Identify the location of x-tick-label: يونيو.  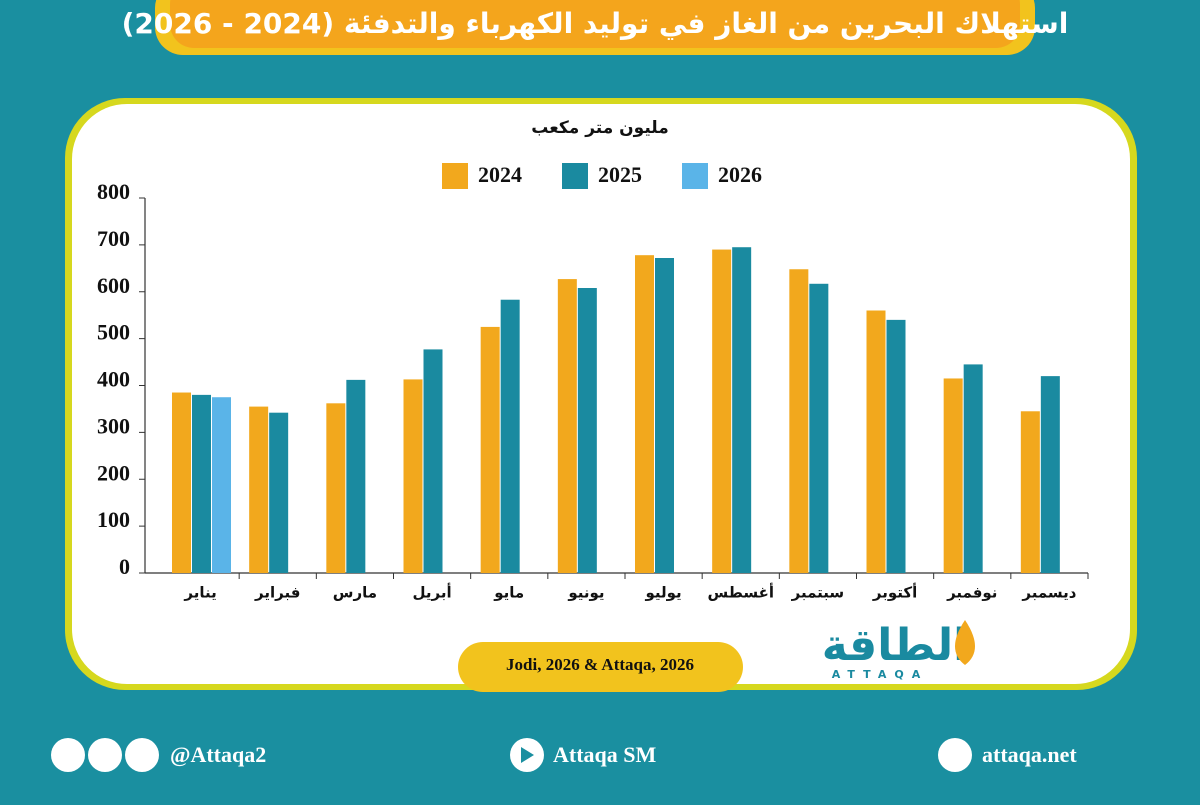
(585, 593).